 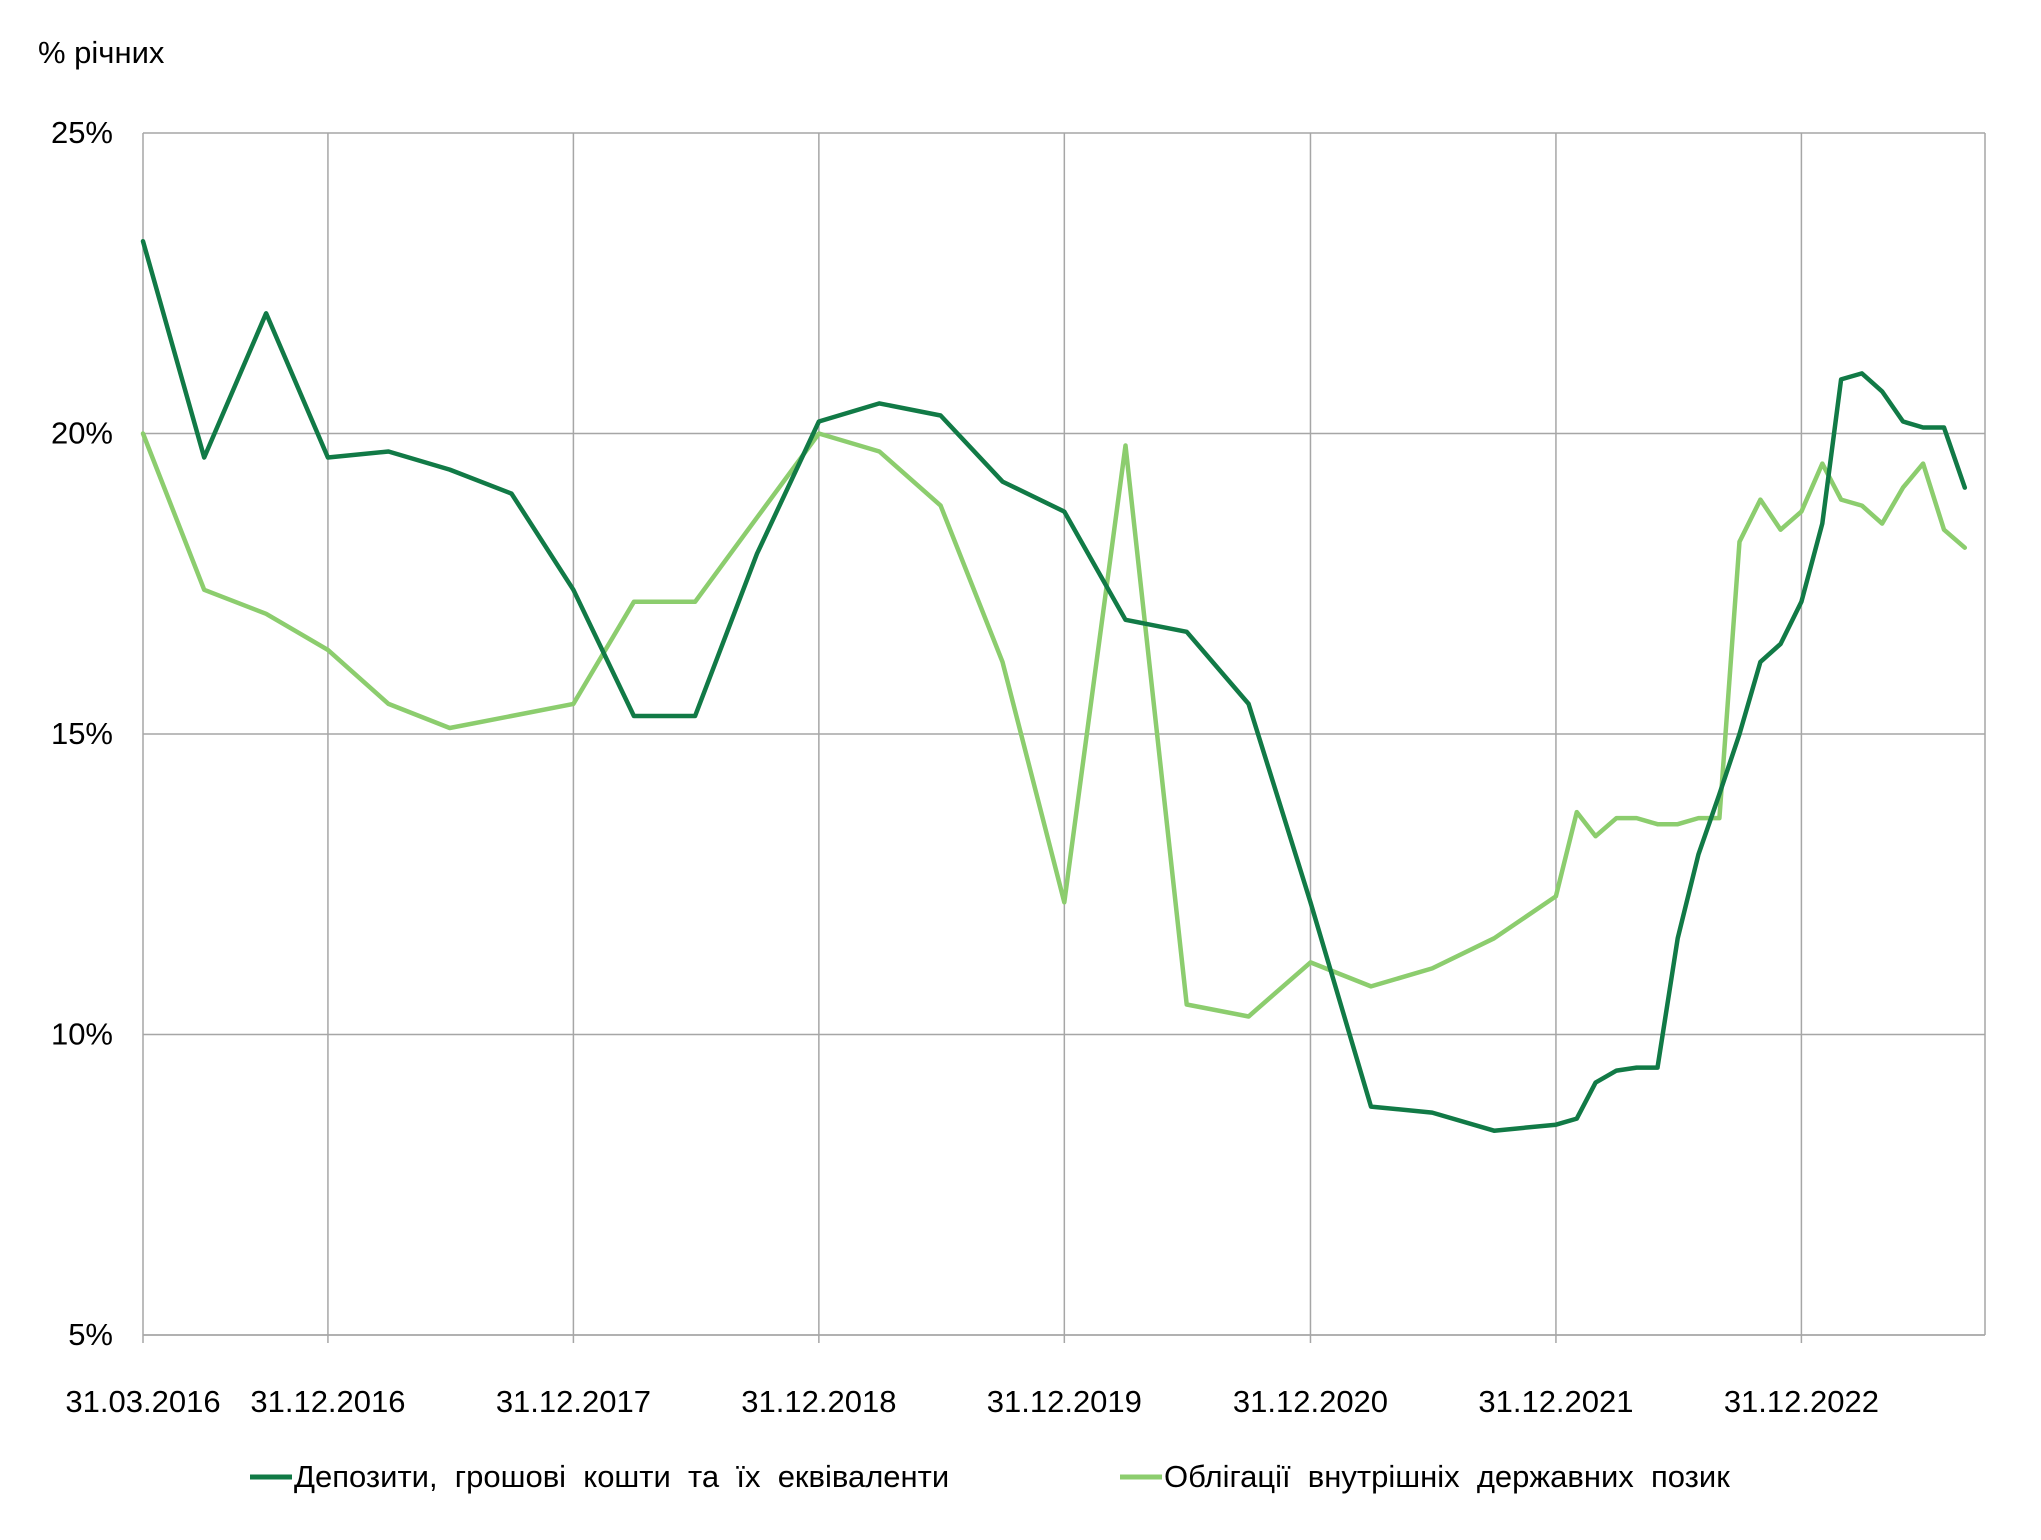 I want to click on y-tick-label: 5%, so click(x=90, y=1334).